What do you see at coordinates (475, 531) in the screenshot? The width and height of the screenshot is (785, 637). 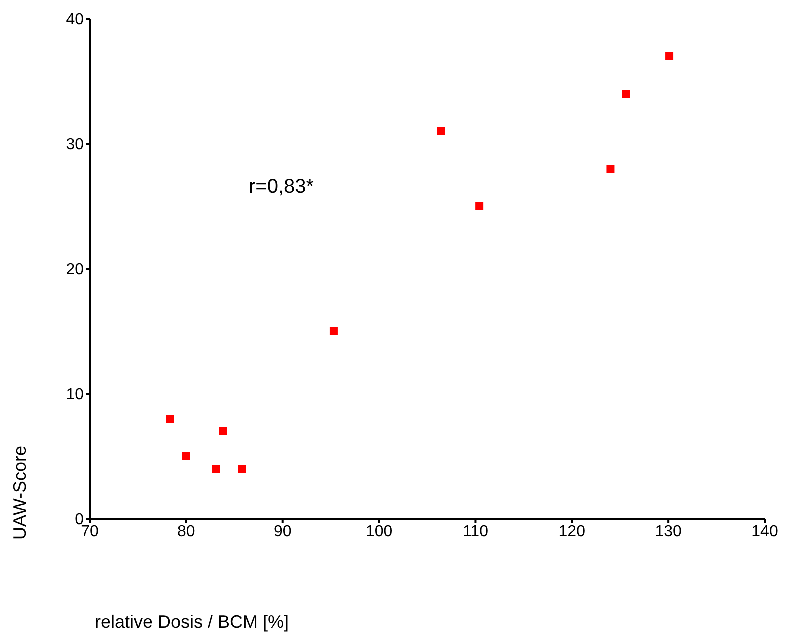 I see `x-tick-label: 110` at bounding box center [475, 531].